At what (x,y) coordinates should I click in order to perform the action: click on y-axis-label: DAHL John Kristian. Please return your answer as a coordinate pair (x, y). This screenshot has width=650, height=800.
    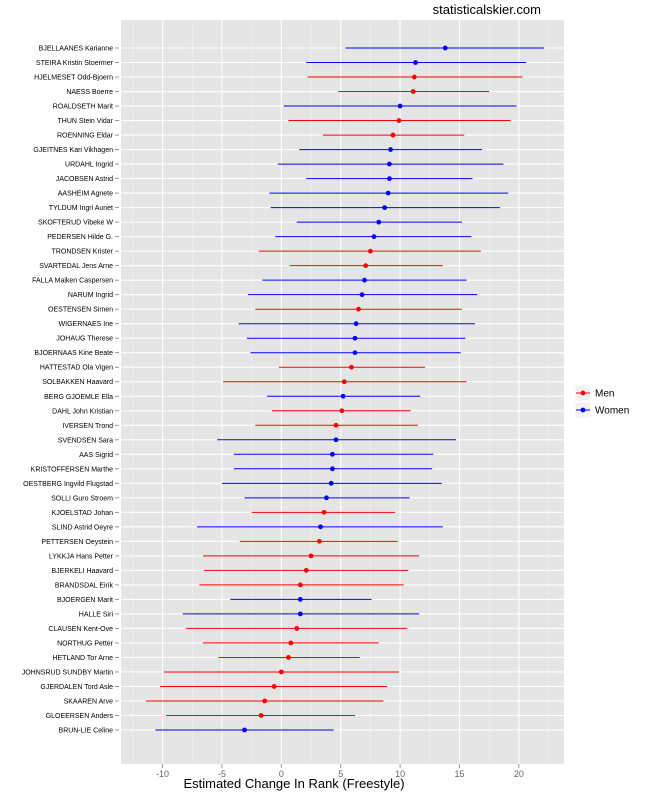
    Looking at the image, I should click on (82, 411).